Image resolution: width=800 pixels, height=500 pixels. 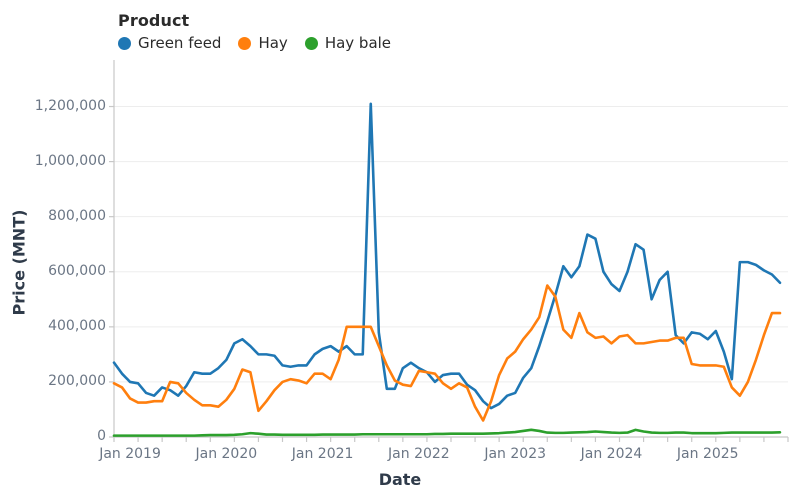 What do you see at coordinates (77, 215) in the screenshot?
I see `y-tick-label: 800,000` at bounding box center [77, 215].